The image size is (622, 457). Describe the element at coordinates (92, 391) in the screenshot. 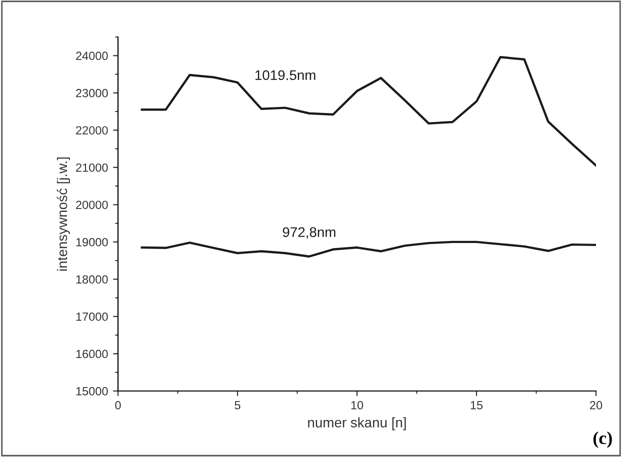

I see `y-tick-label: 15000` at that location.